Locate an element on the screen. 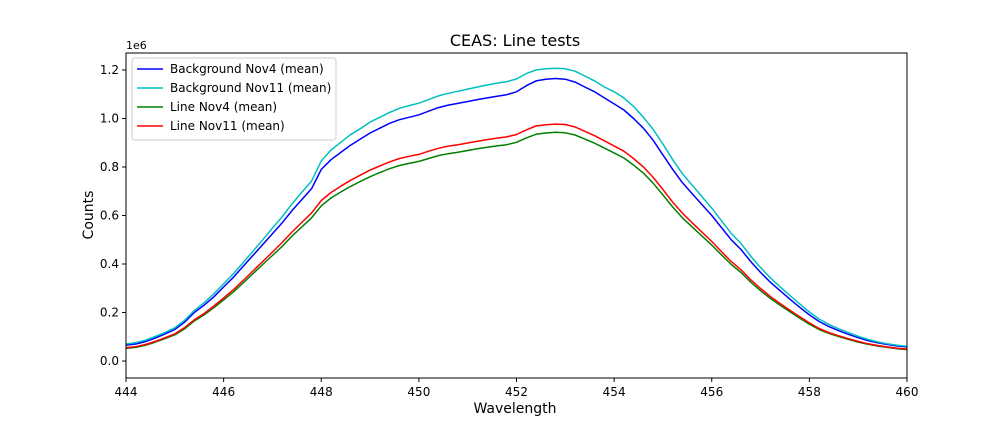  y-tick-label: 0.4 is located at coordinates (109, 264).